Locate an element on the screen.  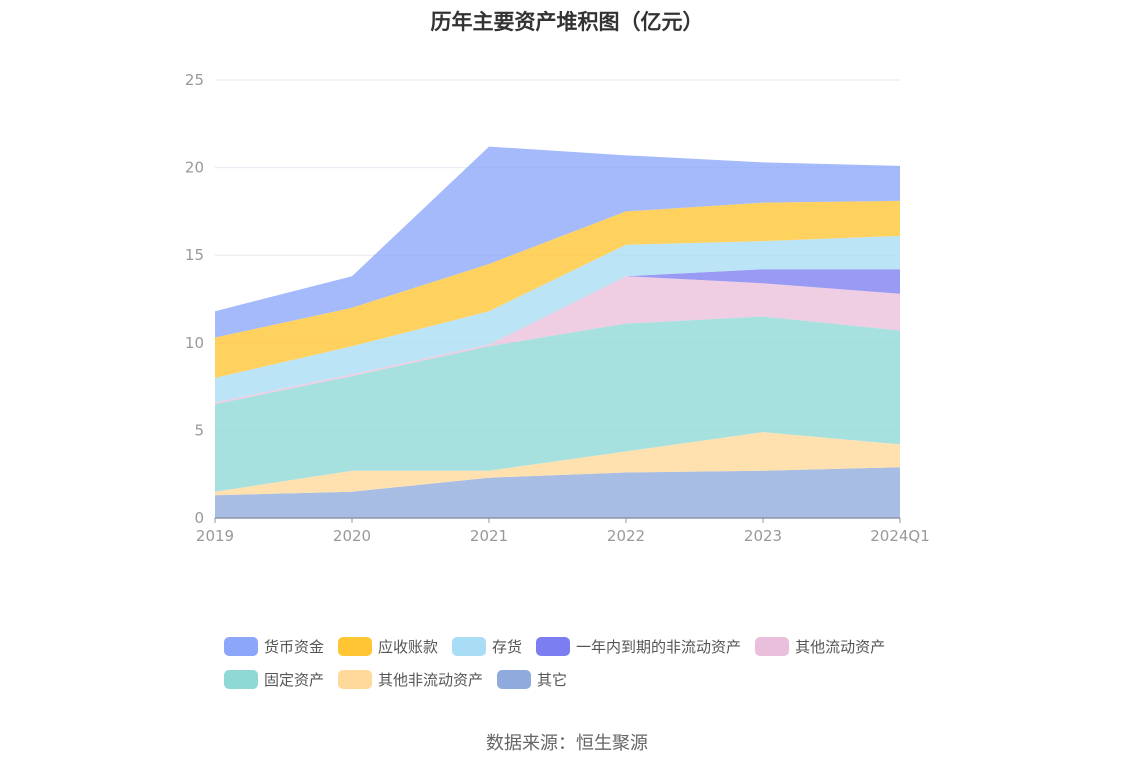
legend-item: 存货 is located at coordinates (487, 646).